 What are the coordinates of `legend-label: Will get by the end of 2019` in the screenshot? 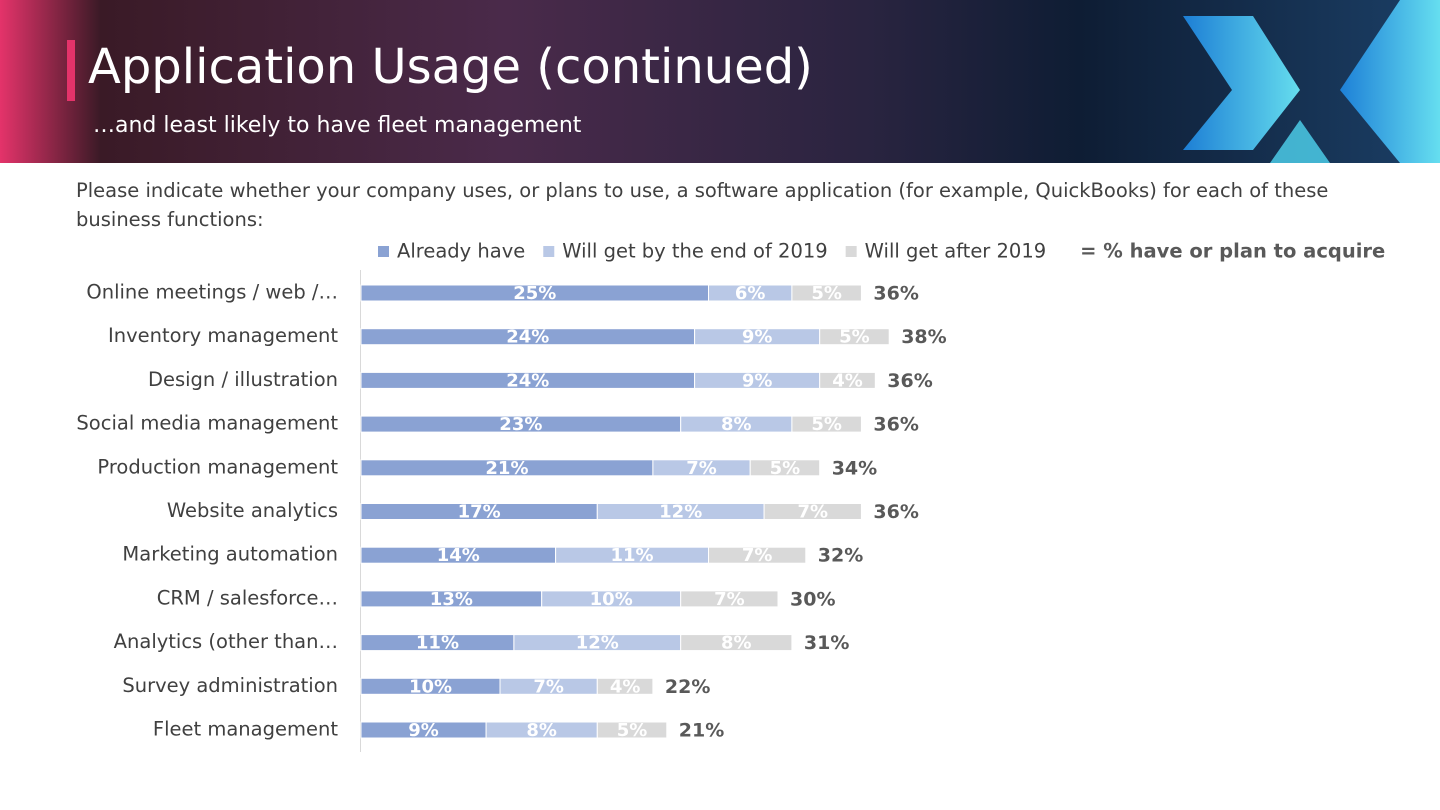 It's located at (694, 251).